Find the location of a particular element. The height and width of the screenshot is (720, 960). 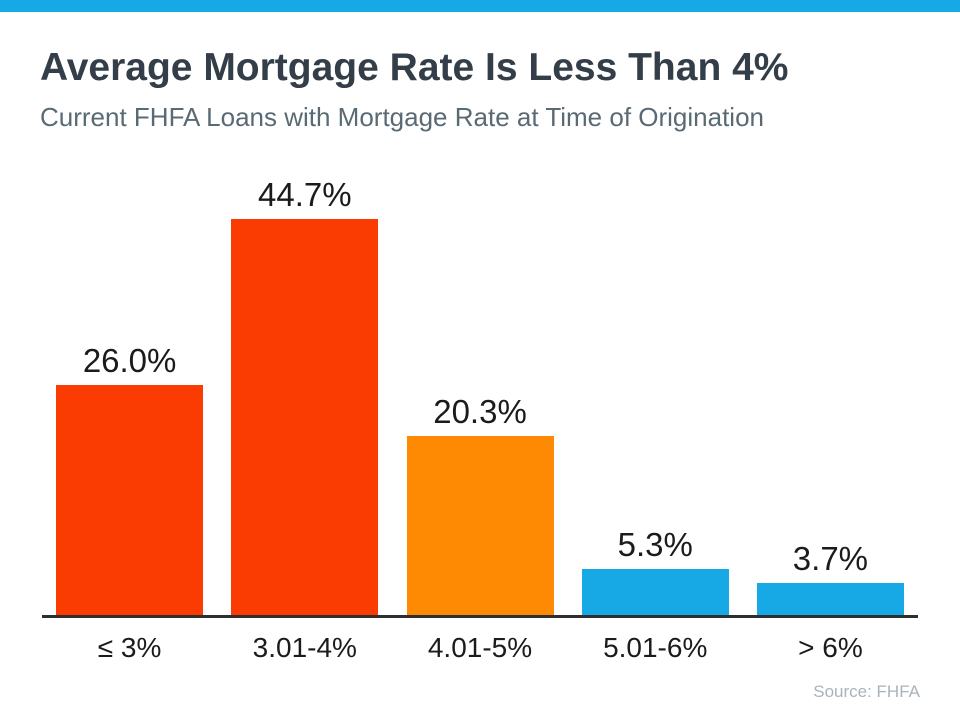

category-label: 5.01-6% is located at coordinates (655, 647).